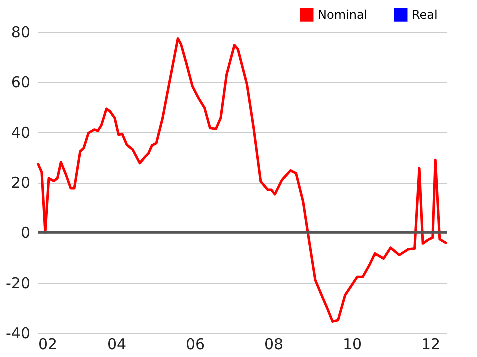 The image size is (477, 357). Describe the element at coordinates (343, 15) in the screenshot. I see `legend-label: Nominal` at that location.